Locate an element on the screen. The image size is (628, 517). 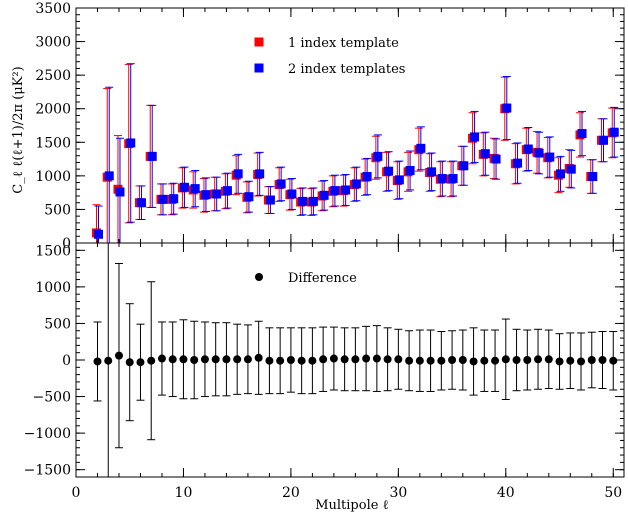
bottom-legend-marker is located at coordinates (259, 277).